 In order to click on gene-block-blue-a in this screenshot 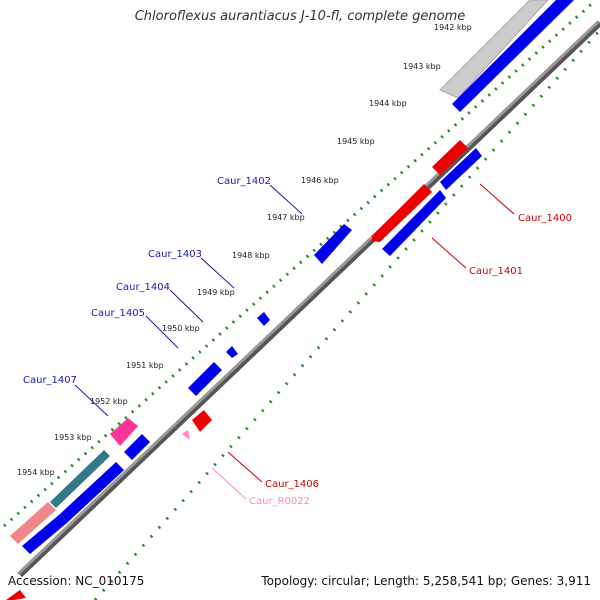, I will do `click(92, 492)`.